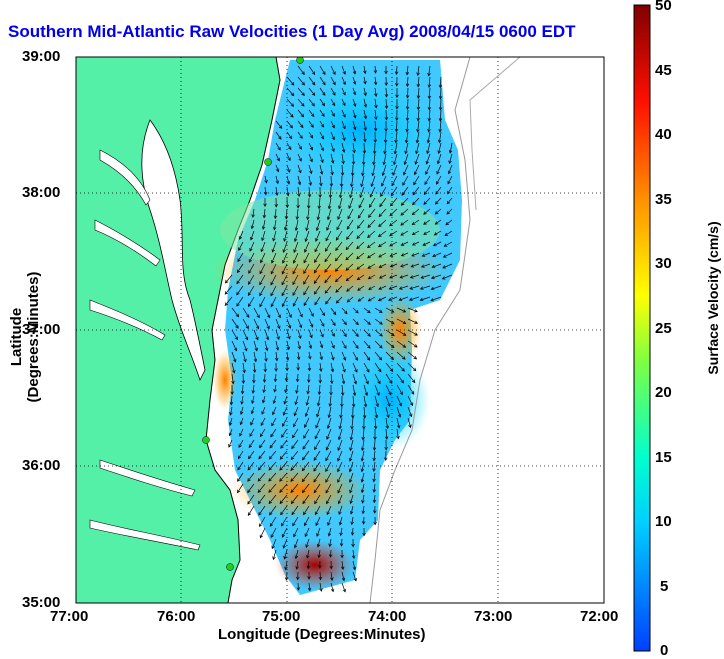 The height and width of the screenshot is (659, 724). What do you see at coordinates (493, 616) in the screenshot?
I see `x-tick-label: 73:00` at bounding box center [493, 616].